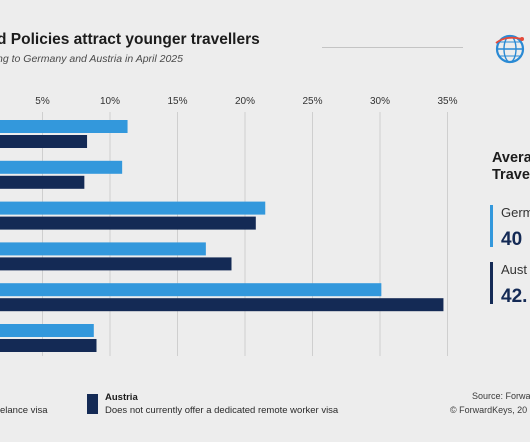 The image size is (530, 442). Describe the element at coordinates (24, 410) in the screenshot. I see `legend-germany-description: elance visa` at that location.